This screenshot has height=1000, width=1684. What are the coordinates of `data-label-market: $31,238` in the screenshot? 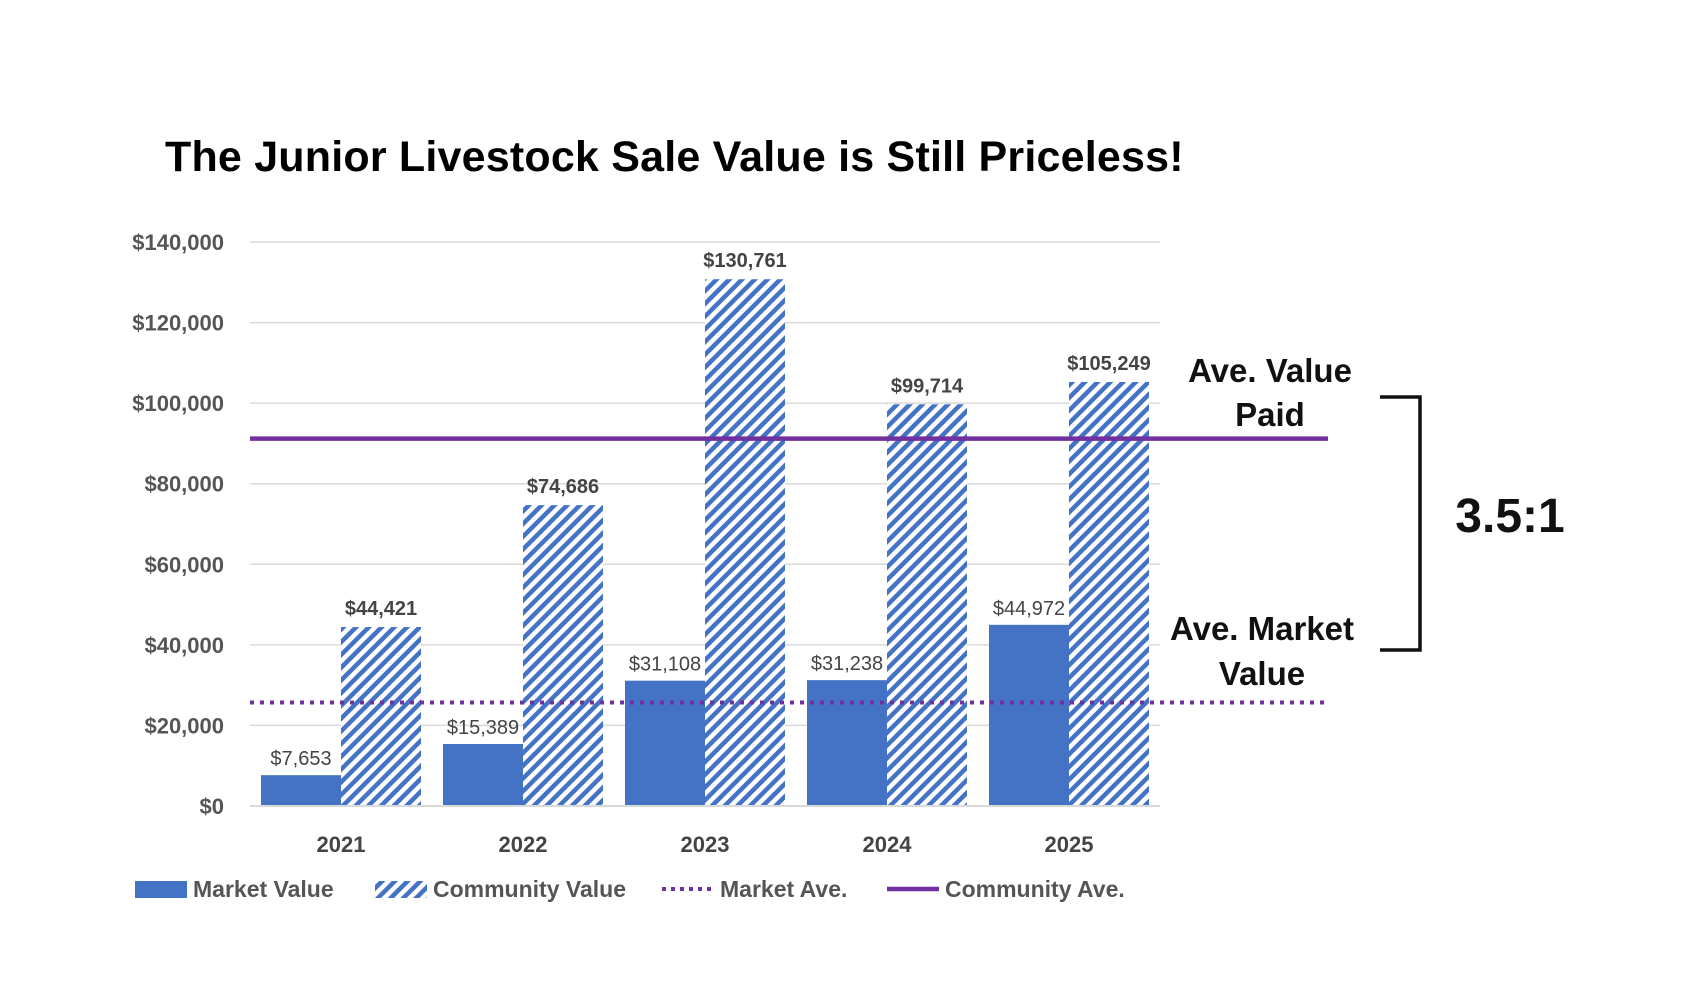 It's located at (847, 664).